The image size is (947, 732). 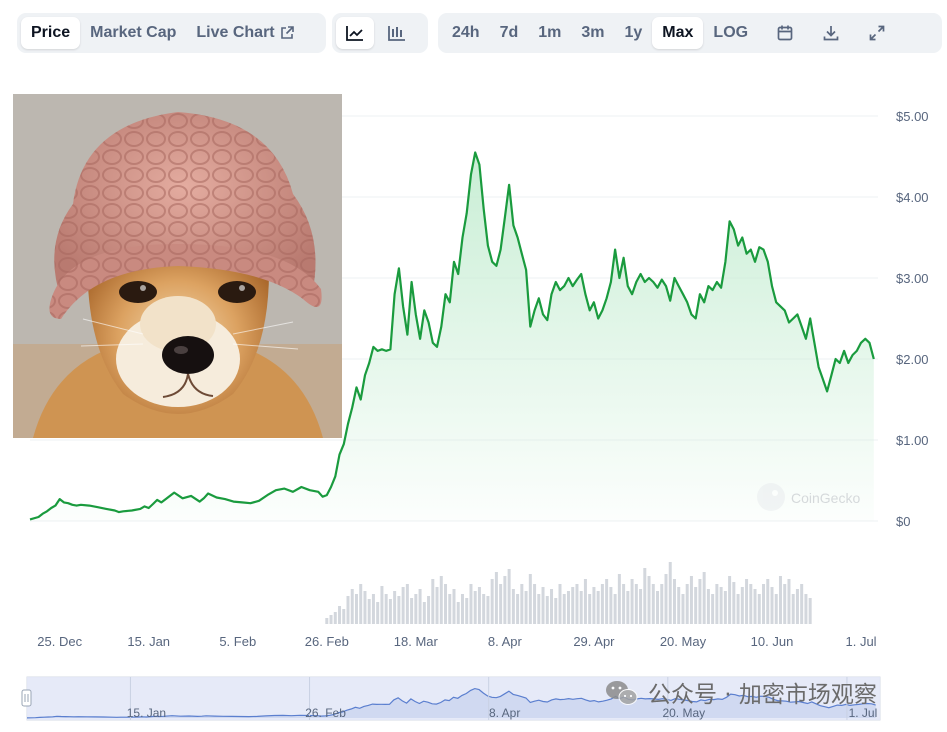 What do you see at coordinates (912, 278) in the screenshot?
I see `y-tick-label: $3.00` at bounding box center [912, 278].